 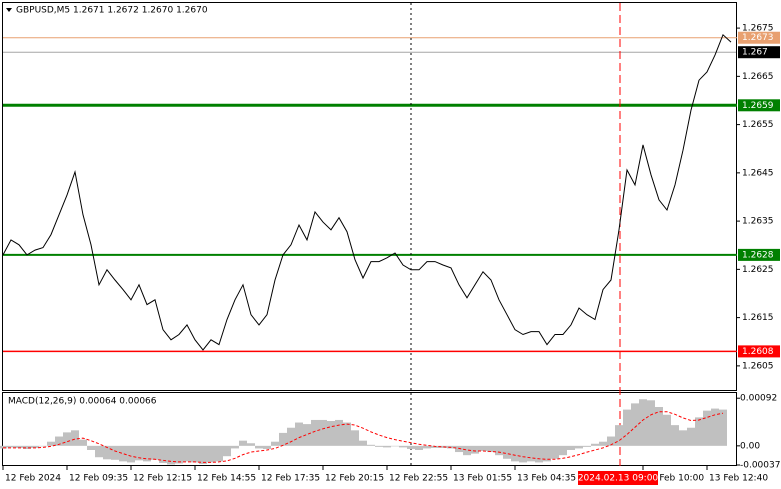 I want to click on level-label: 1.2659, so click(x=758, y=106).